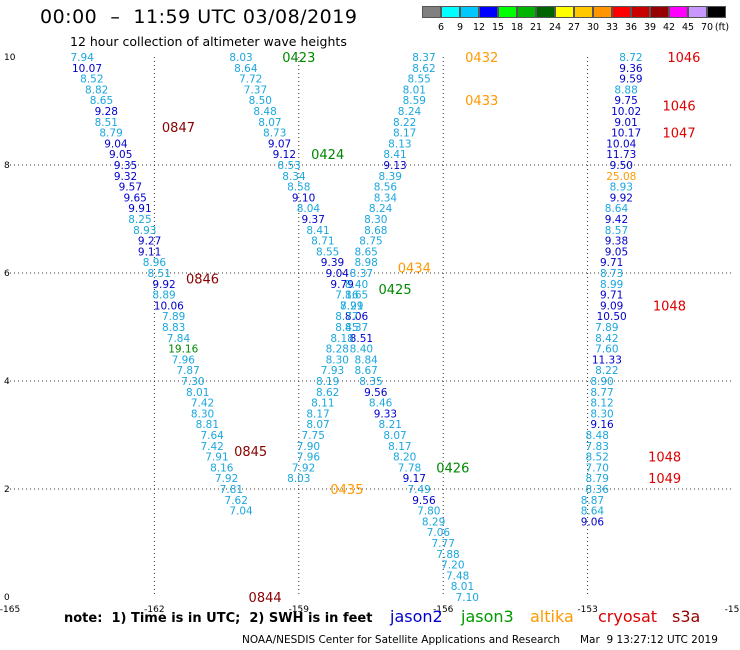  What do you see at coordinates (332, 263) in the screenshot?
I see `wave-height-point: 9.39` at bounding box center [332, 263].